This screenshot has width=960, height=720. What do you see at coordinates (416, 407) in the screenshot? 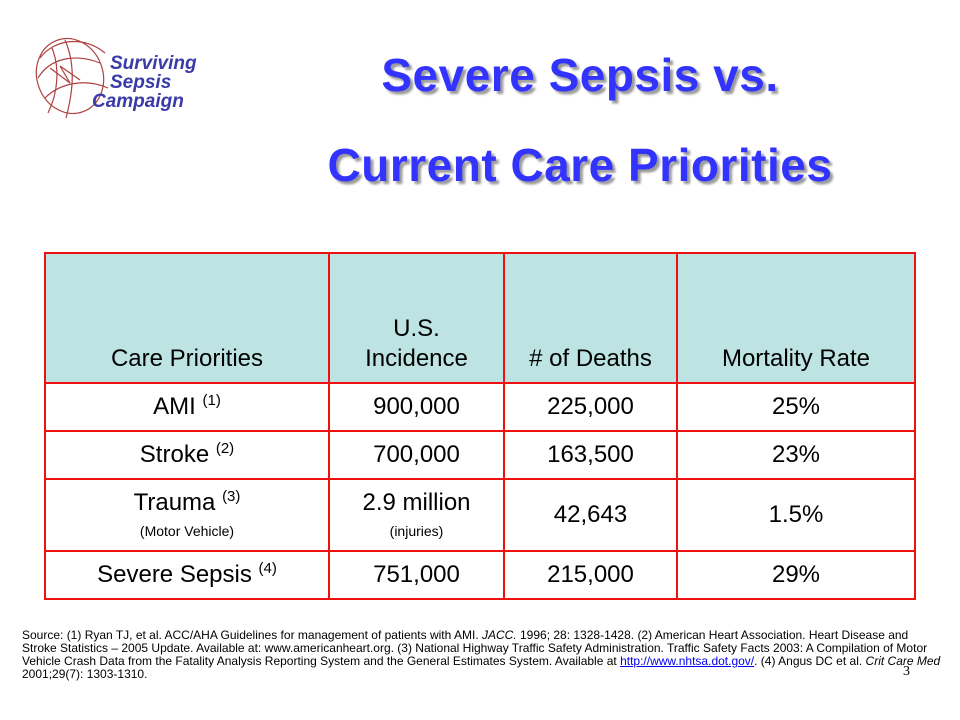
I see `cell-incidence: 900,000` at bounding box center [416, 407].